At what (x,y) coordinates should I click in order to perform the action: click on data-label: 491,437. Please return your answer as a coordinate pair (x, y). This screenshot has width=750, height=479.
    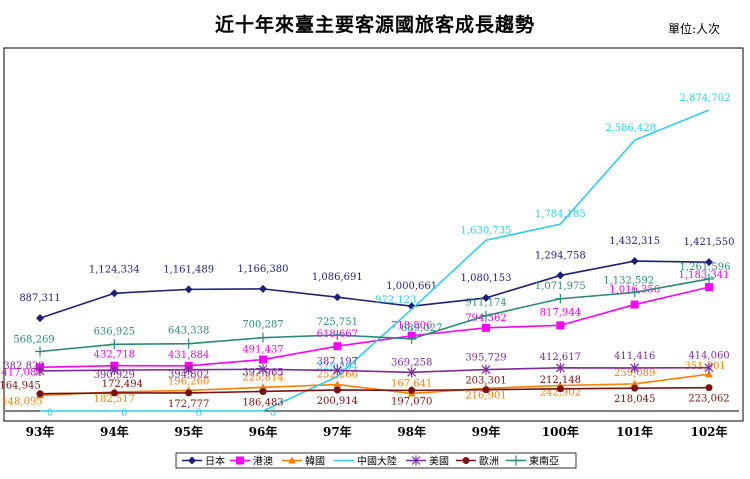
    Looking at the image, I should click on (262, 350).